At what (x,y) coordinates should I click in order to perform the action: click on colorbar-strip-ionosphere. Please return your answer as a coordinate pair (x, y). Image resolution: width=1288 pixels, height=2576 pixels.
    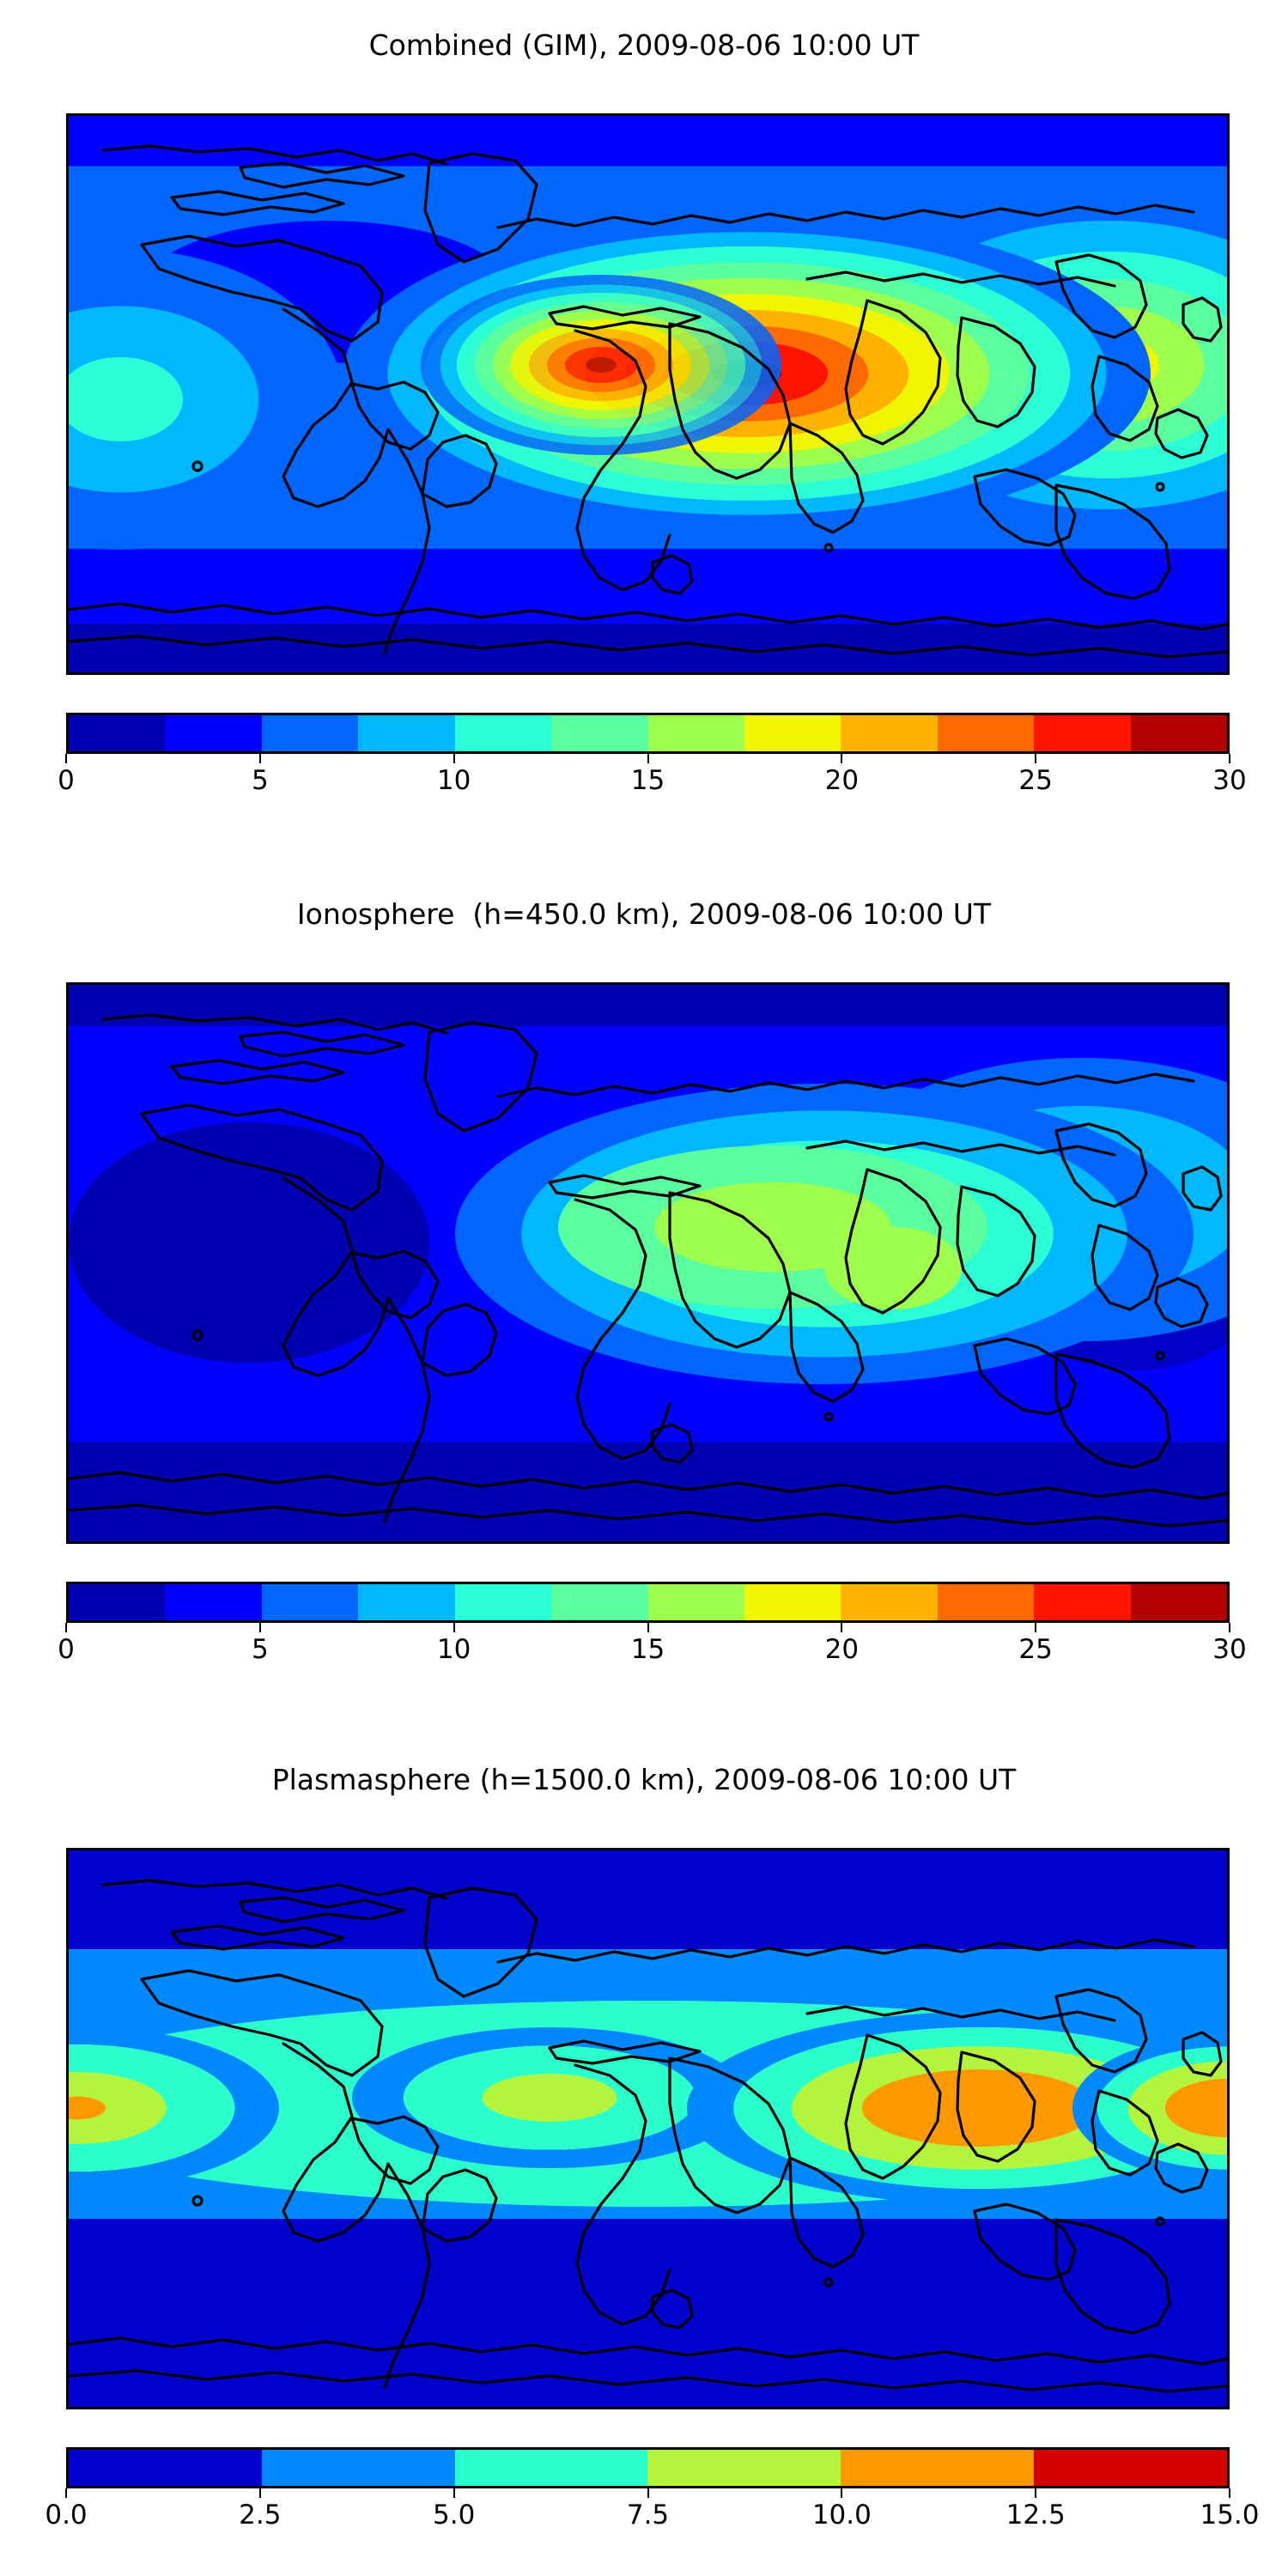
    Looking at the image, I should click on (648, 1602).